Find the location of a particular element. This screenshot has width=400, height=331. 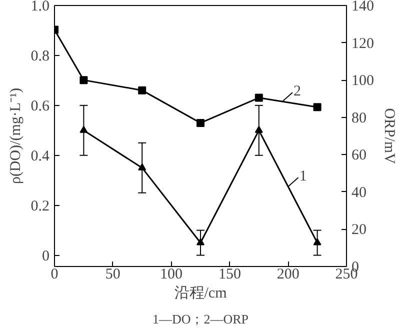

y-tick-label: 0.2 is located at coordinates (40, 206).